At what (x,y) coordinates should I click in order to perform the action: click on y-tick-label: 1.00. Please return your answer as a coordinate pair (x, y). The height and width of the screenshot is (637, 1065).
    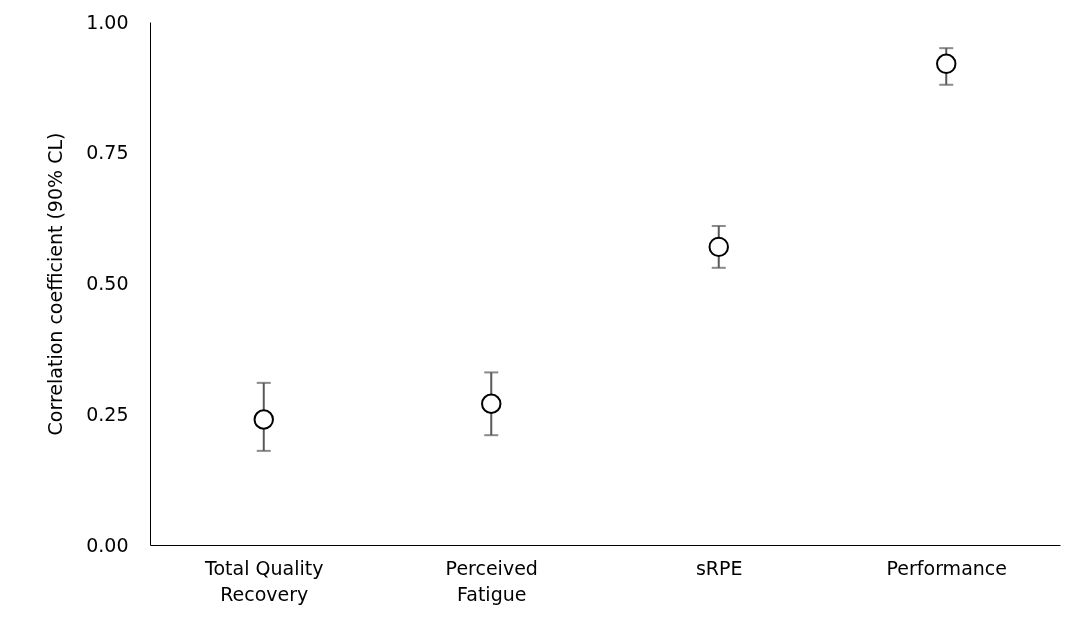
    Looking at the image, I should click on (107, 21).